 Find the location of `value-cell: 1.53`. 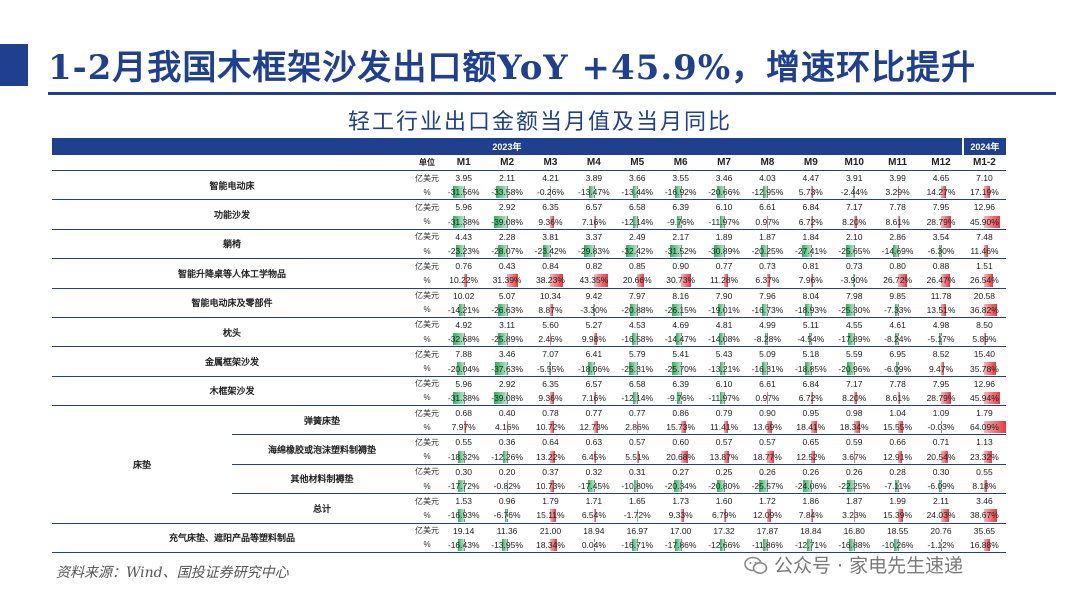

value-cell: 1.53 is located at coordinates (463, 501).